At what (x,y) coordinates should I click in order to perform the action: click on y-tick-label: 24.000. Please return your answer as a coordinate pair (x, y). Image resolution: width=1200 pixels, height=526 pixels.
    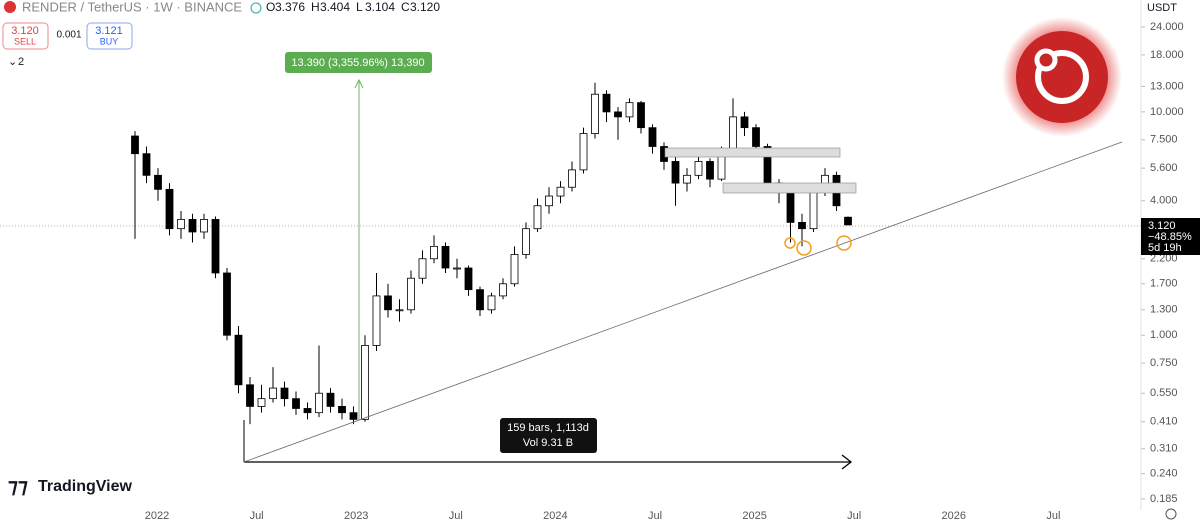
    Looking at the image, I should click on (1167, 27).